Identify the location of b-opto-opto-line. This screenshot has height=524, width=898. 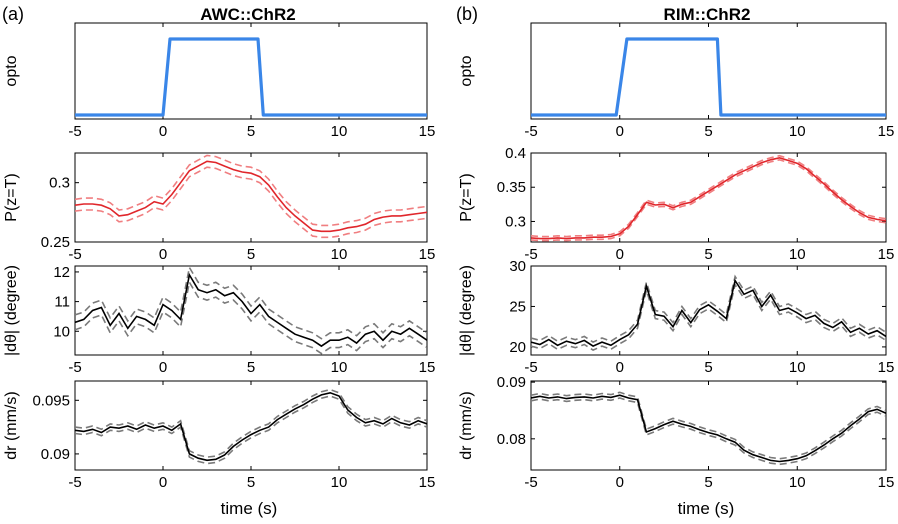
(708, 77).